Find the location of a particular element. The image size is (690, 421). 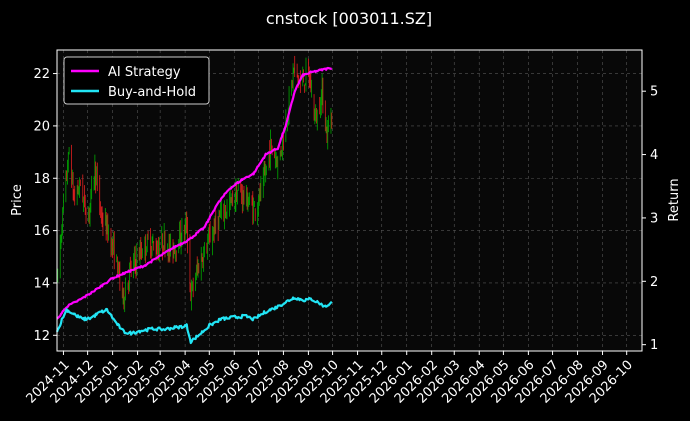

legend: AI Strategy Buy-and-Hold is located at coordinates (136, 80).